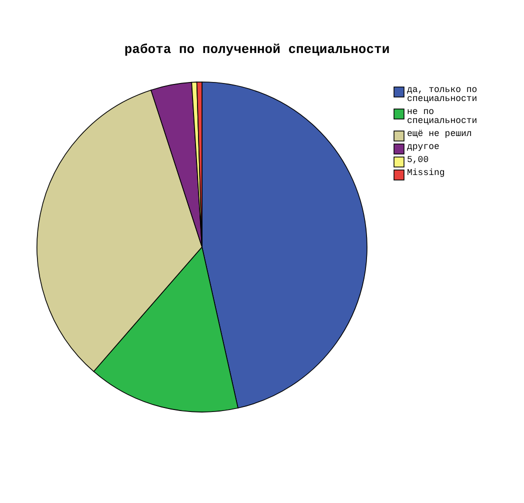 This screenshot has width=524, height=503. What do you see at coordinates (423, 147) in the screenshot?
I see `legend-label: другое` at bounding box center [423, 147].